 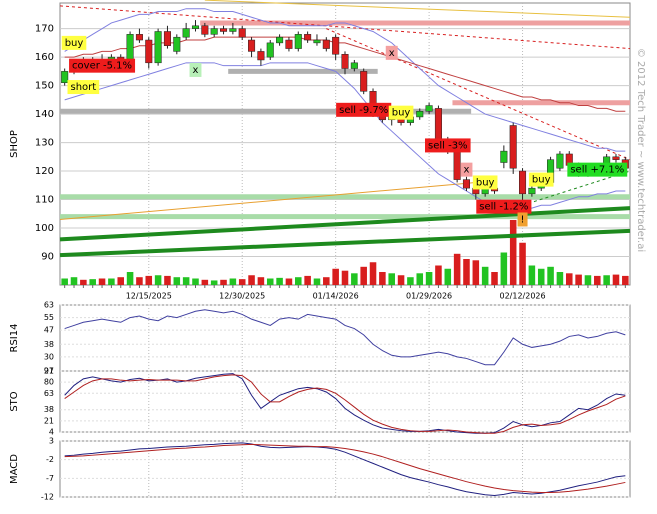 I want to click on x-tick-label: 12/30/2025, so click(x=242, y=296).